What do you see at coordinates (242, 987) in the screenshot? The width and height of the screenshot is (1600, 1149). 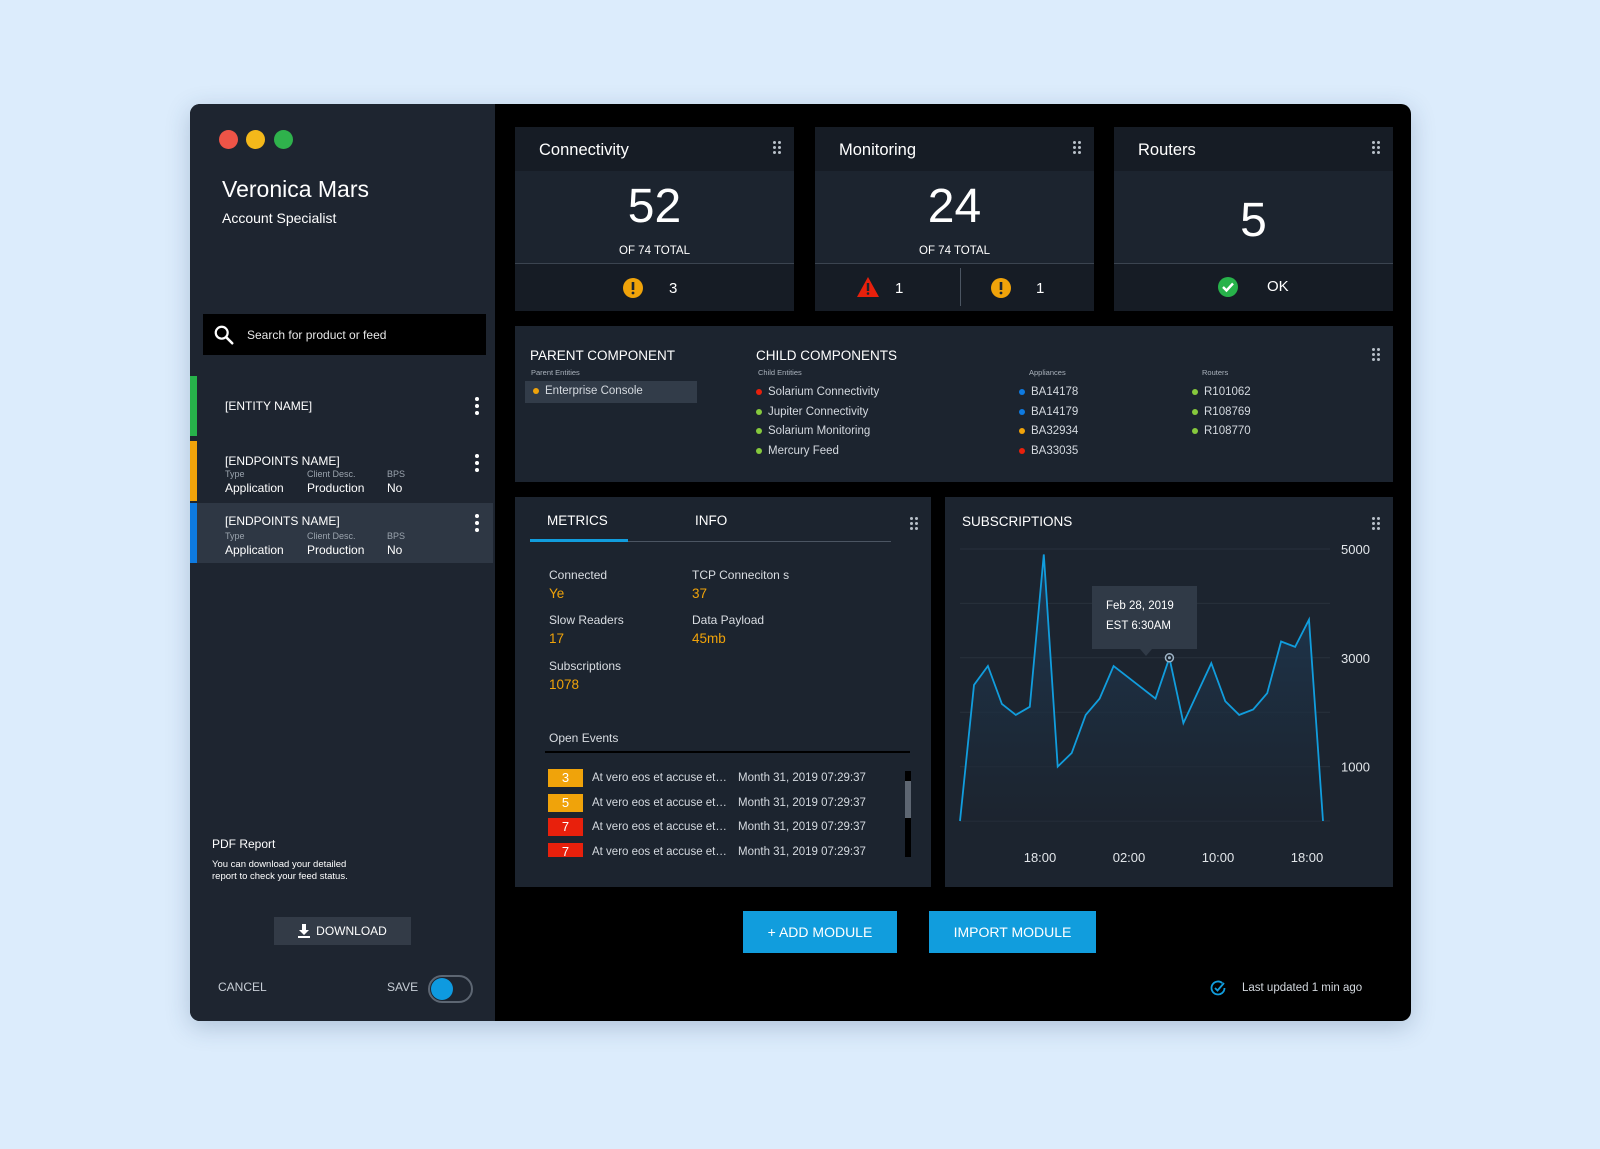 I see `cancel-button: CANCEL` at bounding box center [242, 987].